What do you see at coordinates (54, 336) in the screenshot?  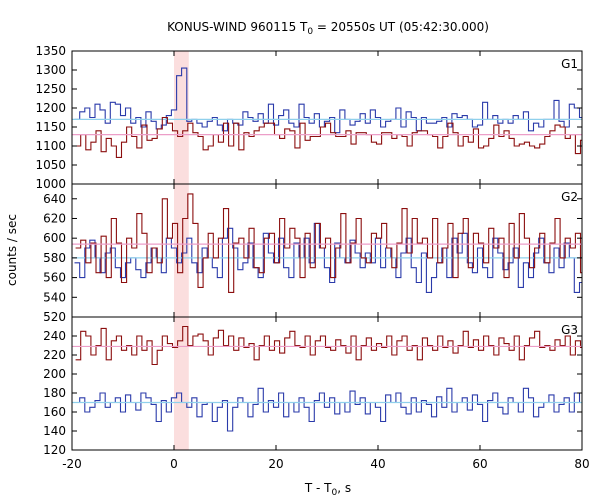 I see `y-tick-label: 240` at bounding box center [54, 336].